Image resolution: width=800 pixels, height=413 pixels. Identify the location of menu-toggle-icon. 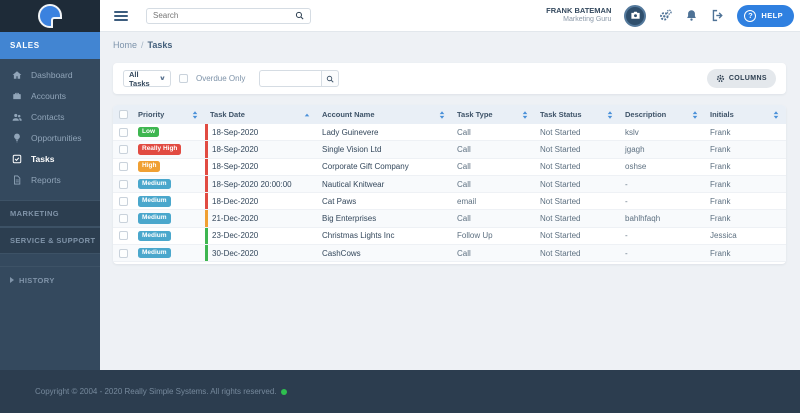
(121, 16).